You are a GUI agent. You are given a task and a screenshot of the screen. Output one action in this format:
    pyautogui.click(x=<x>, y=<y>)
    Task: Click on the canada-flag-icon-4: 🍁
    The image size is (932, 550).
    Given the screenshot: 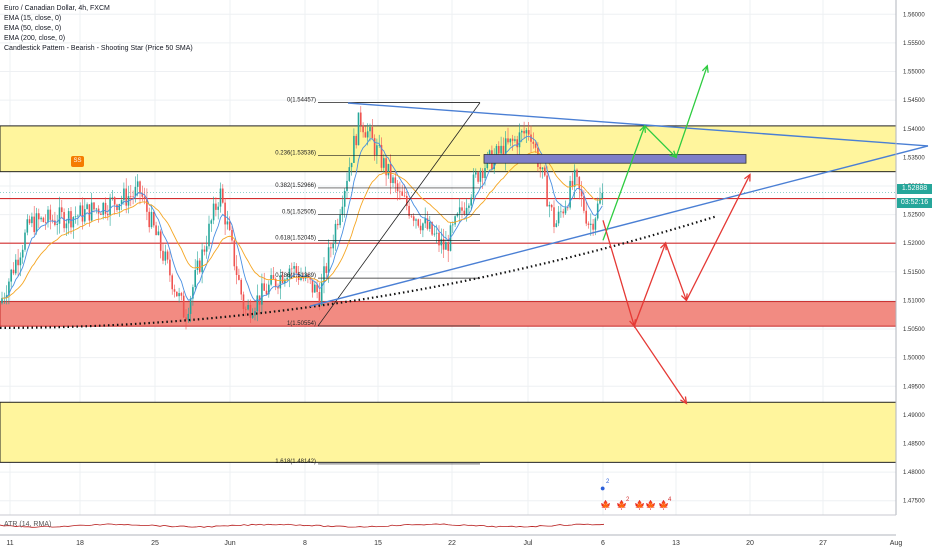 What is the action you would take?
    pyautogui.click(x=651, y=505)
    